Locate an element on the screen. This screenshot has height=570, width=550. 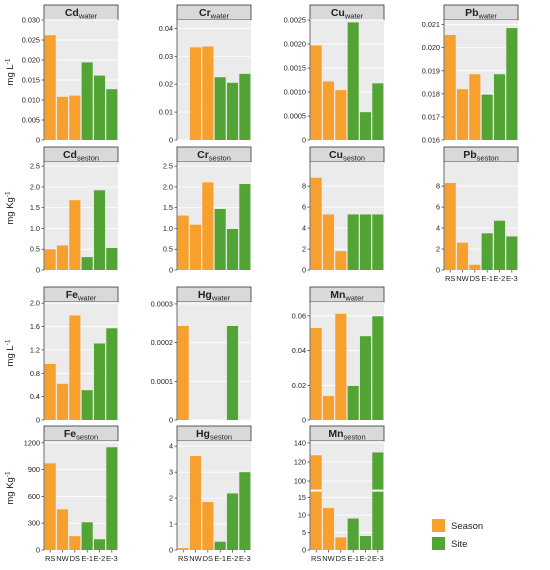
y-tick-label: 900 is located at coordinates (34, 469).